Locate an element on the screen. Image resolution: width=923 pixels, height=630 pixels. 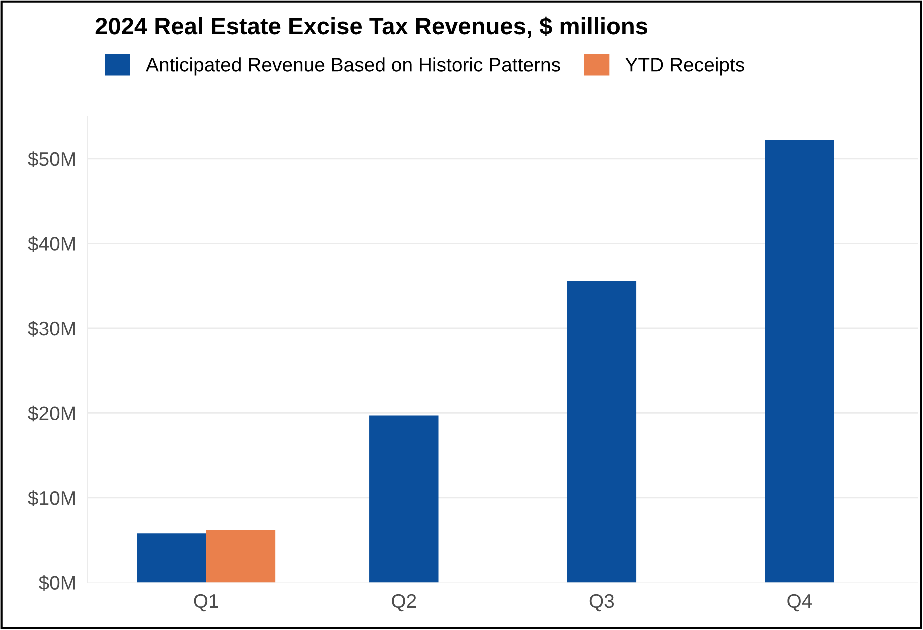
y-tick-label: $10M is located at coordinates (51, 498).